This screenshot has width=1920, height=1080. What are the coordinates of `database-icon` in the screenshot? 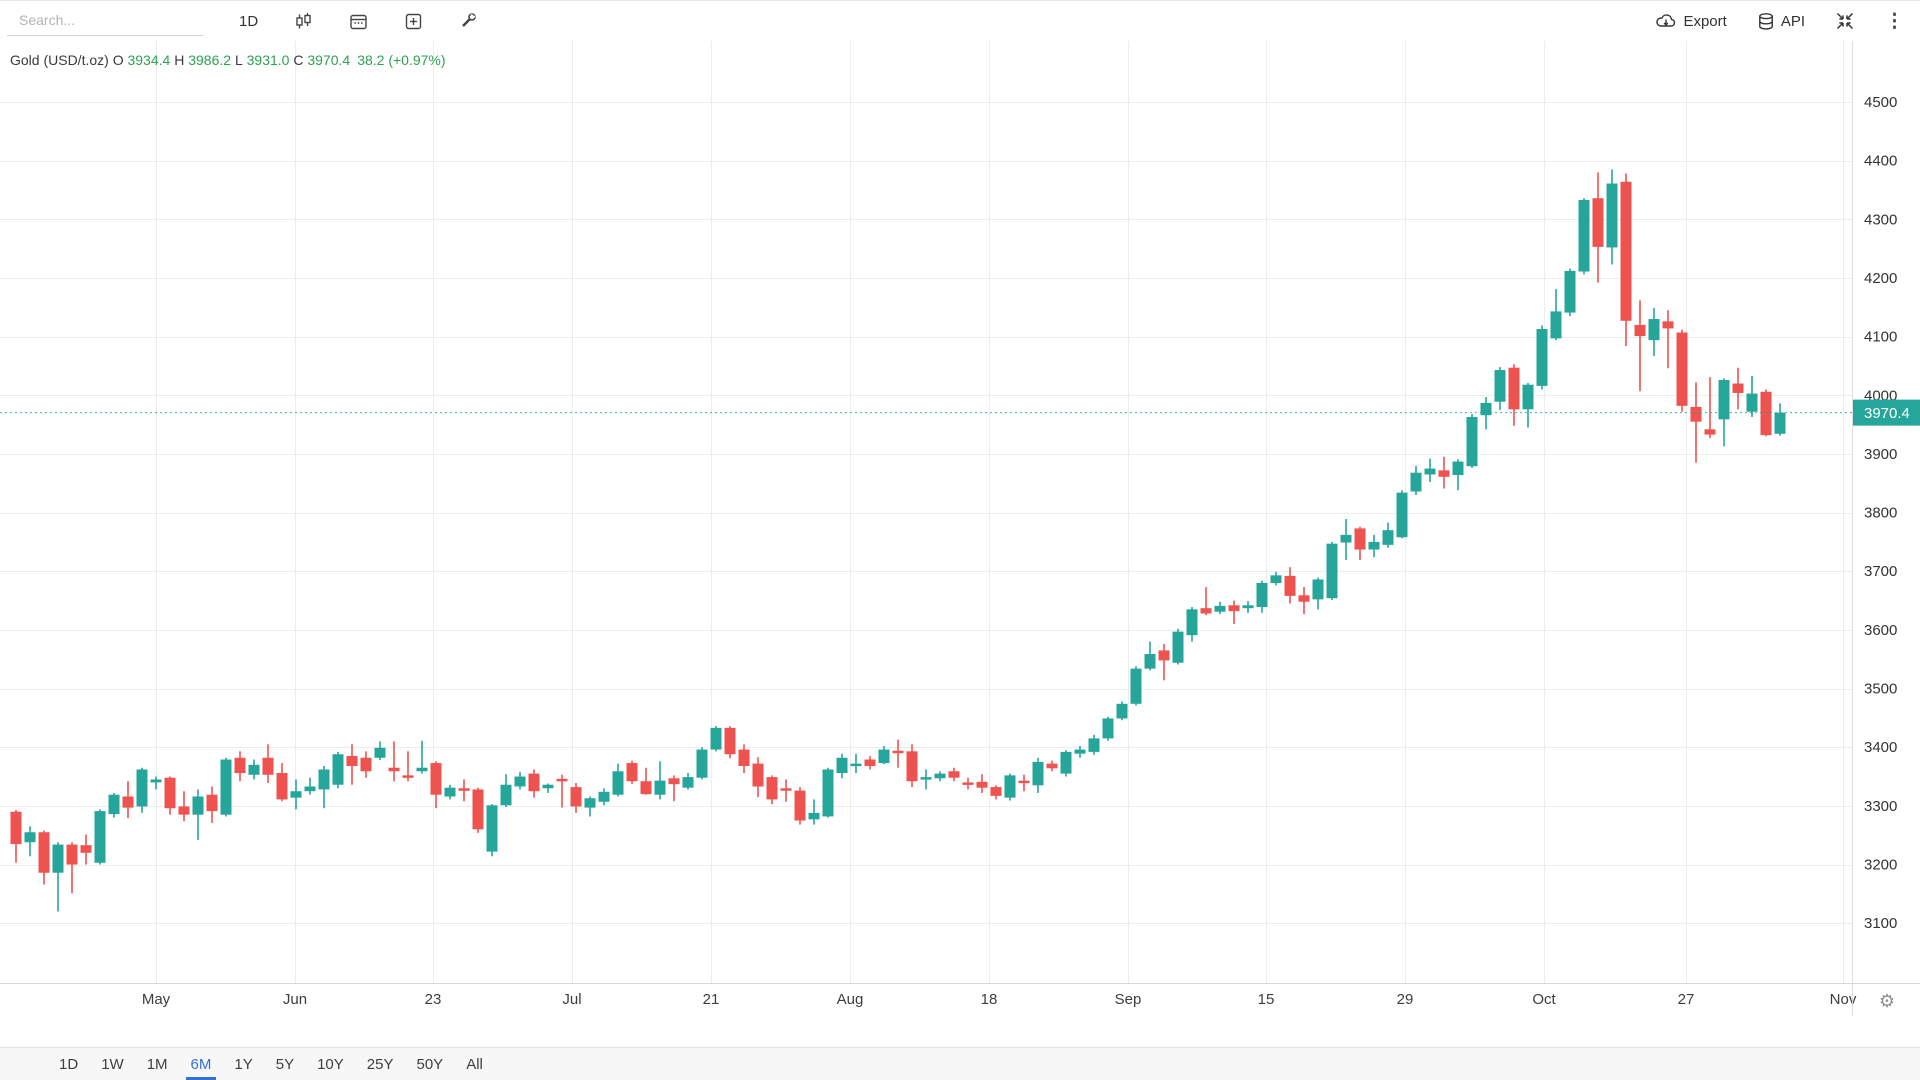 It's located at (1766, 21).